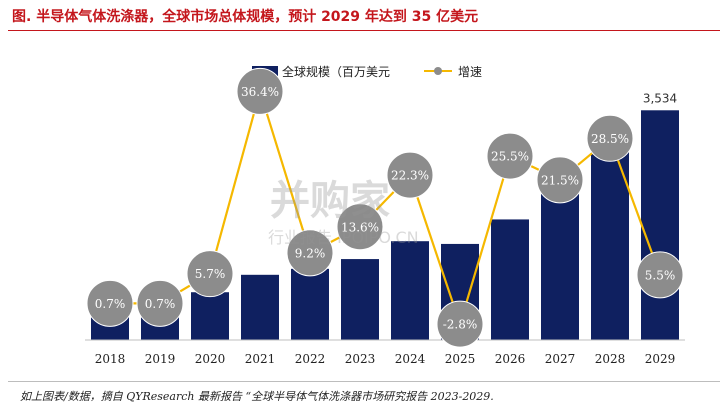 The width and height of the screenshot is (728, 412). I want to click on bar-2022, so click(310, 304).